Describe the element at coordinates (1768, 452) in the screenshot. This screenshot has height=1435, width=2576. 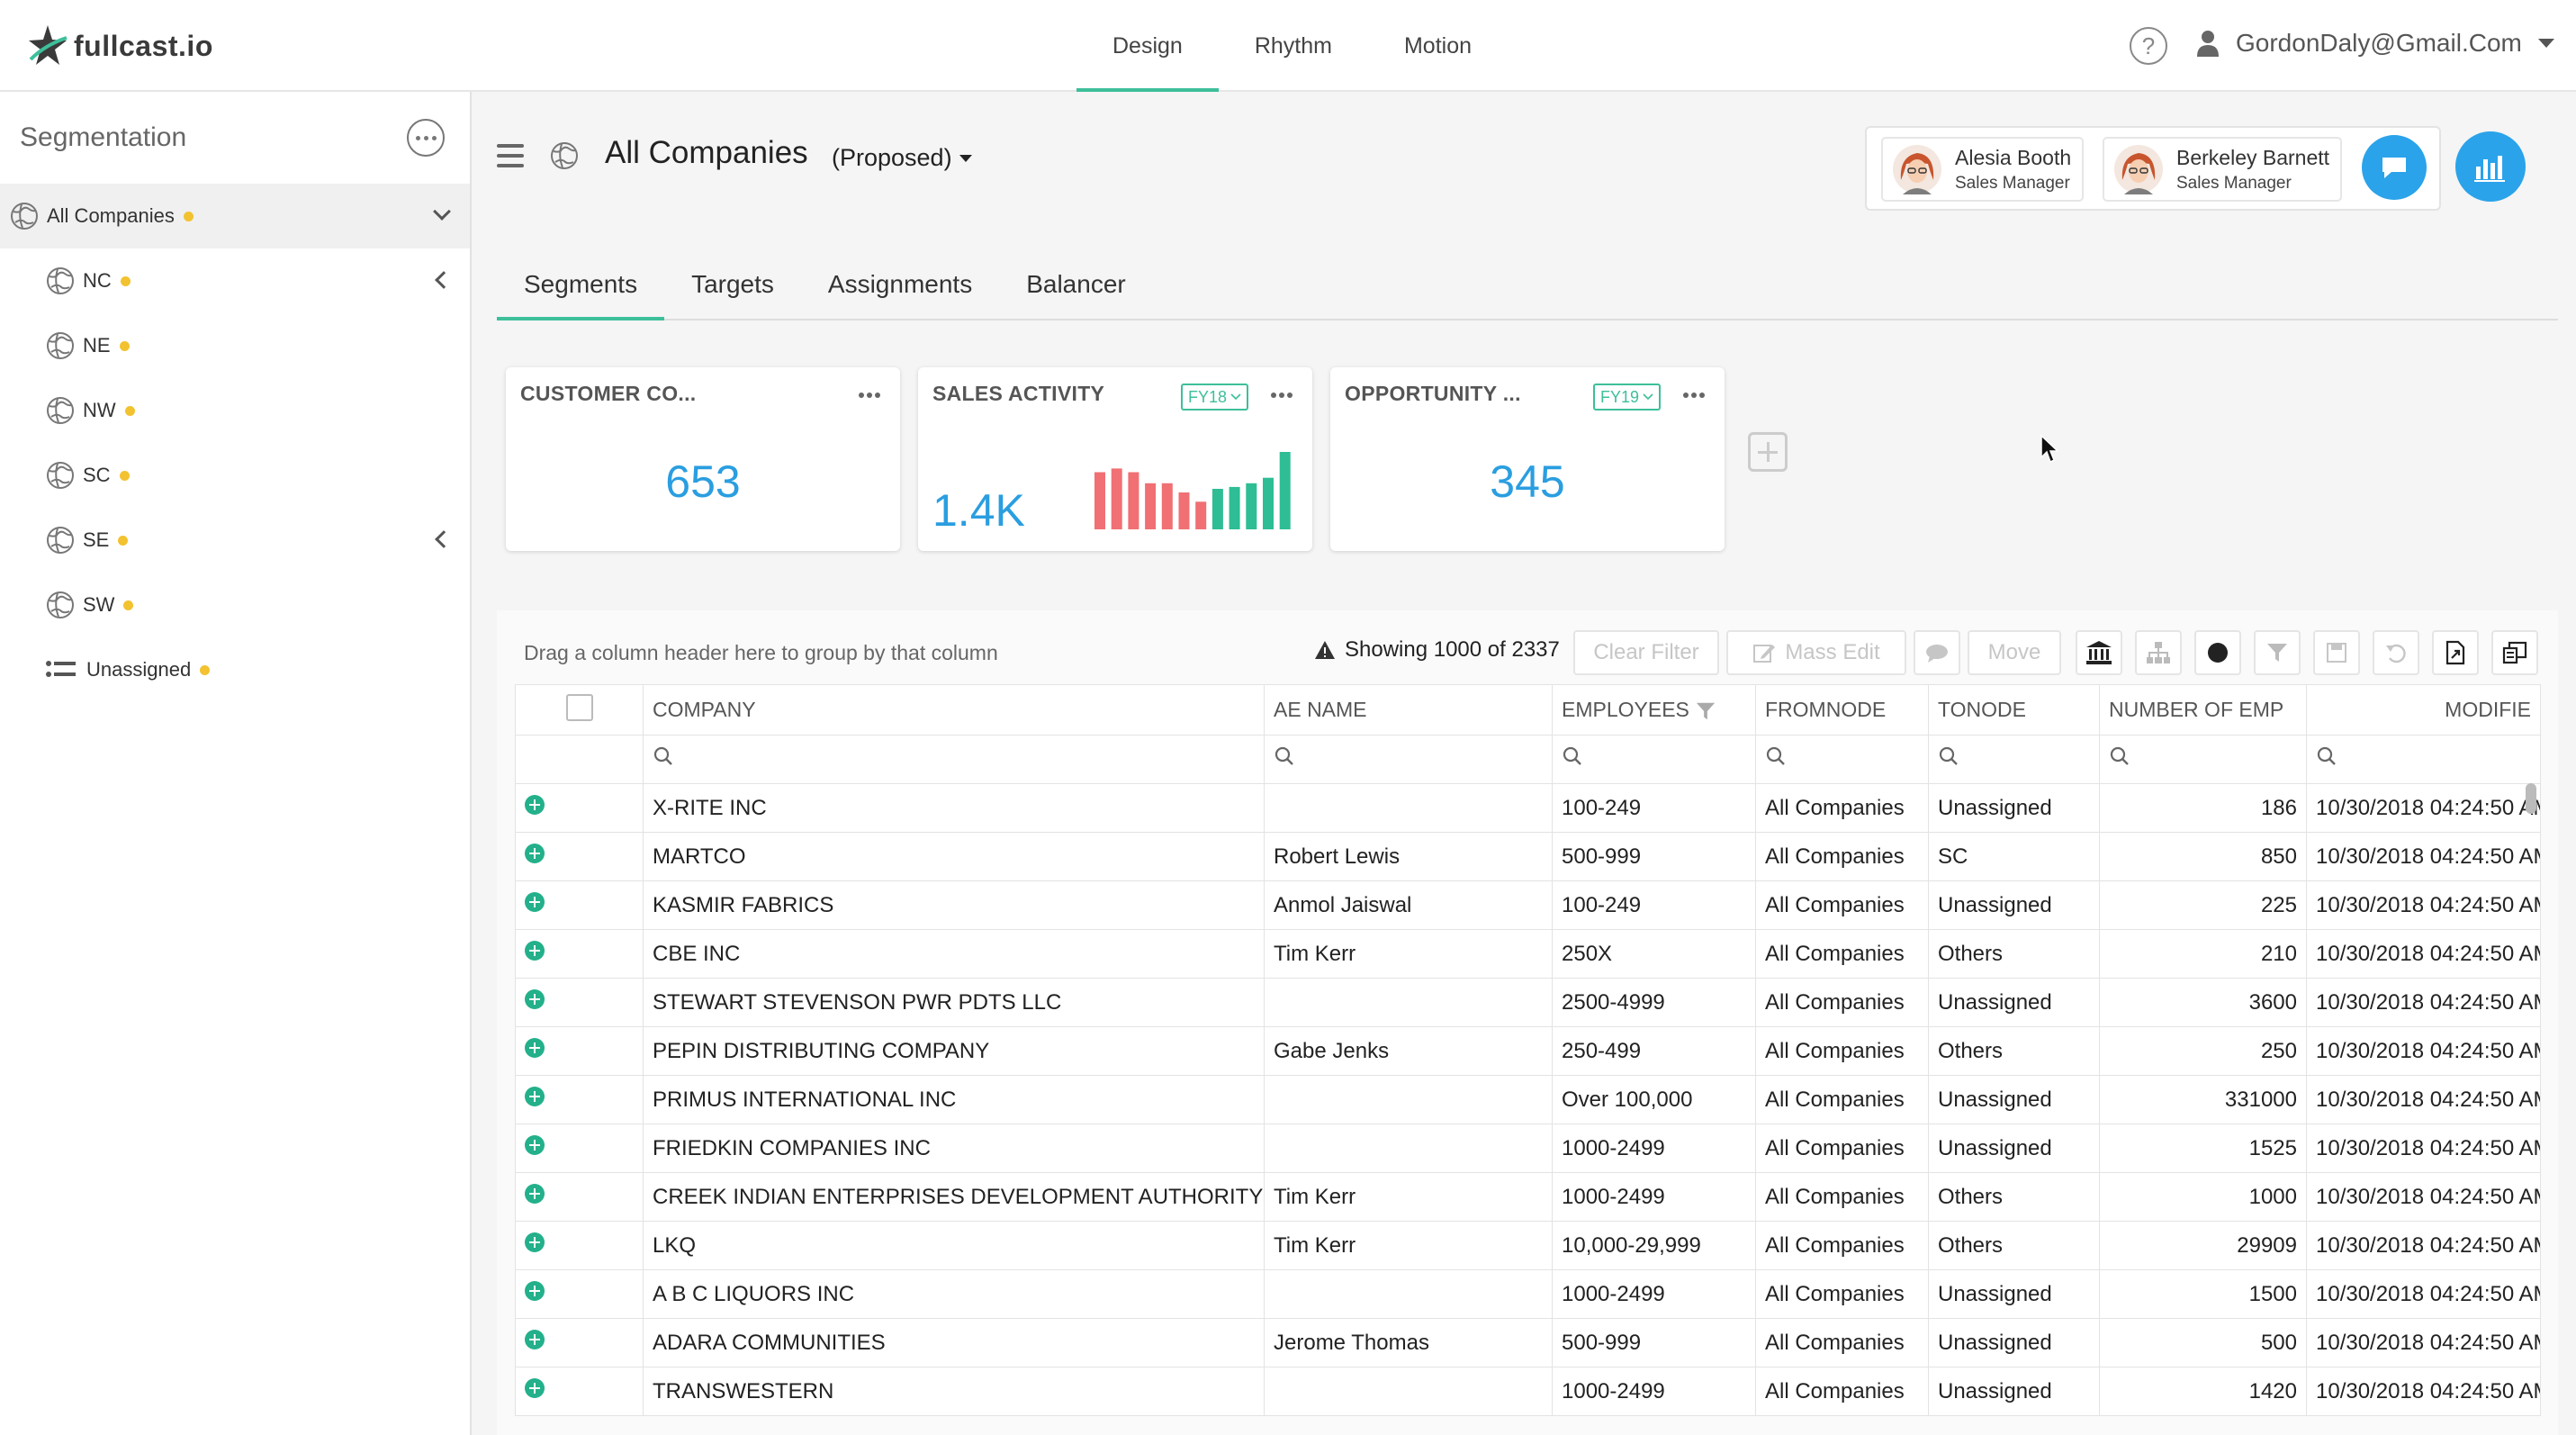
I see `add-card-icon` at that location.